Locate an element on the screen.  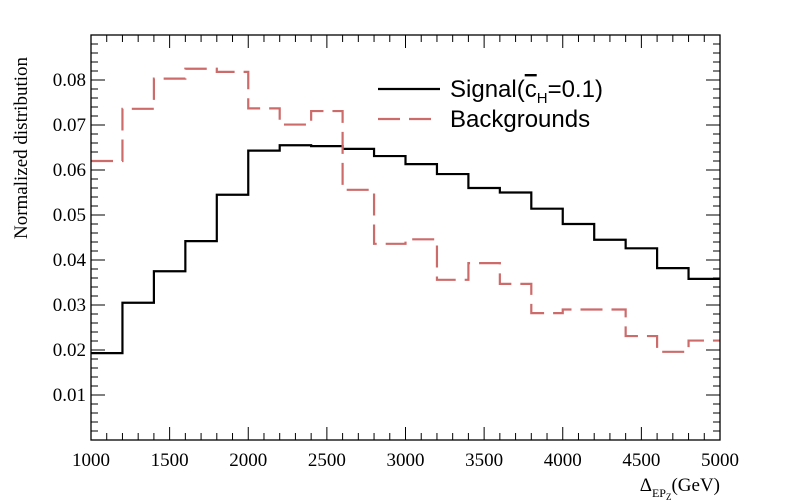
x-axis-title: ΔEPZ(GeV) is located at coordinates (680, 488).